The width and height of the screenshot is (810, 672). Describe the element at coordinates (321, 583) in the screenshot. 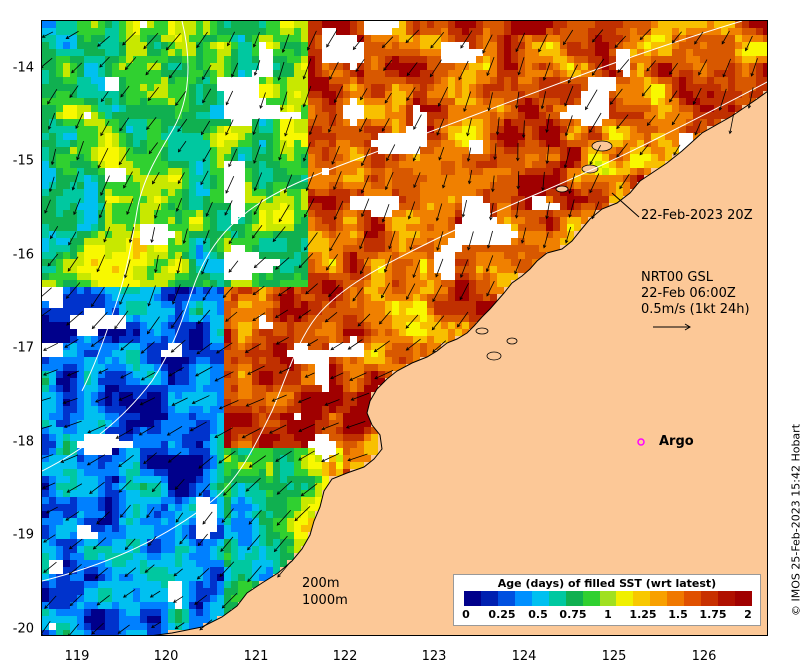

I see `contour-200m-label: 200m` at that location.